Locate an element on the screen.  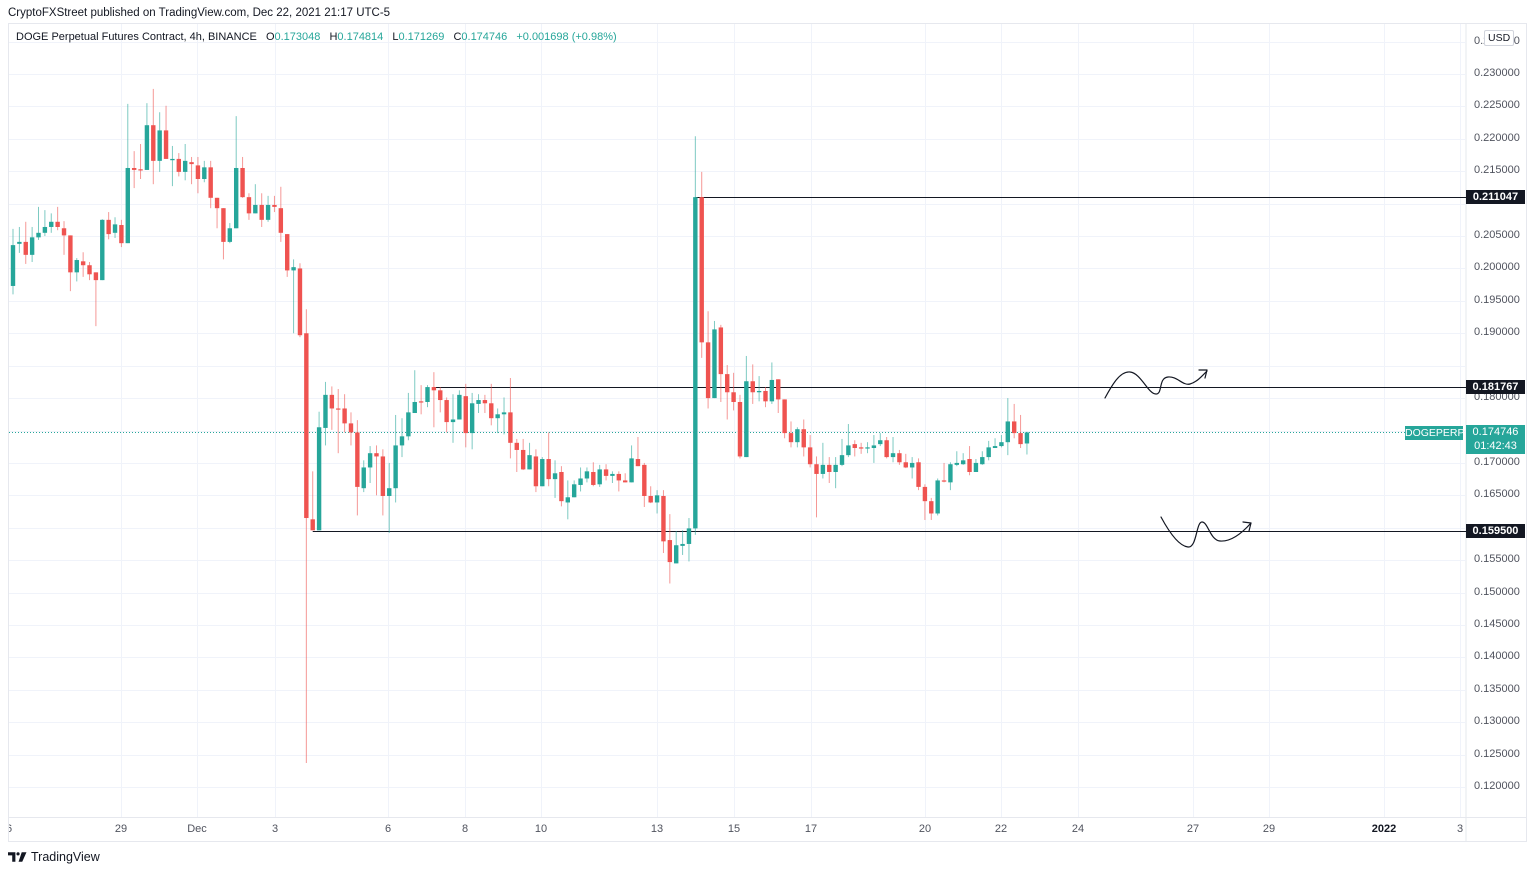
wavy-arrow-up-path is located at coordinates (1156, 384).